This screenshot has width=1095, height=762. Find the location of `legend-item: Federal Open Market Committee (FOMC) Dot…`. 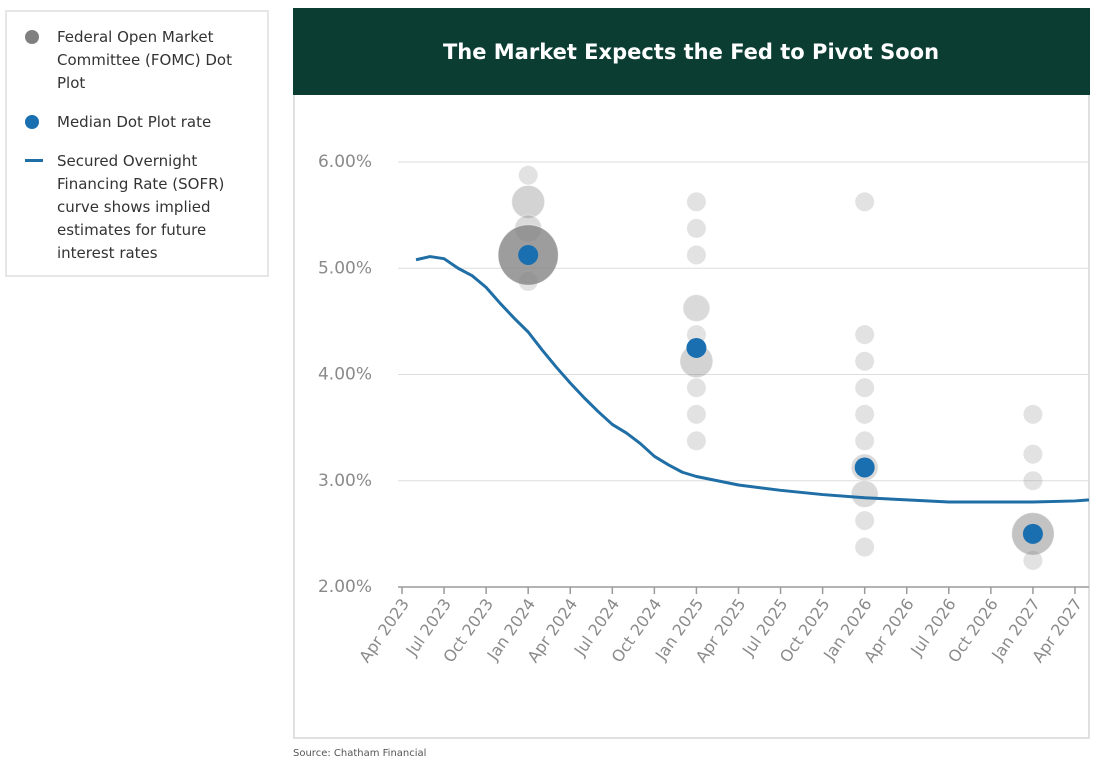

legend-item: Federal Open Market Committee (FOMC) Dot… is located at coordinates (139, 60).